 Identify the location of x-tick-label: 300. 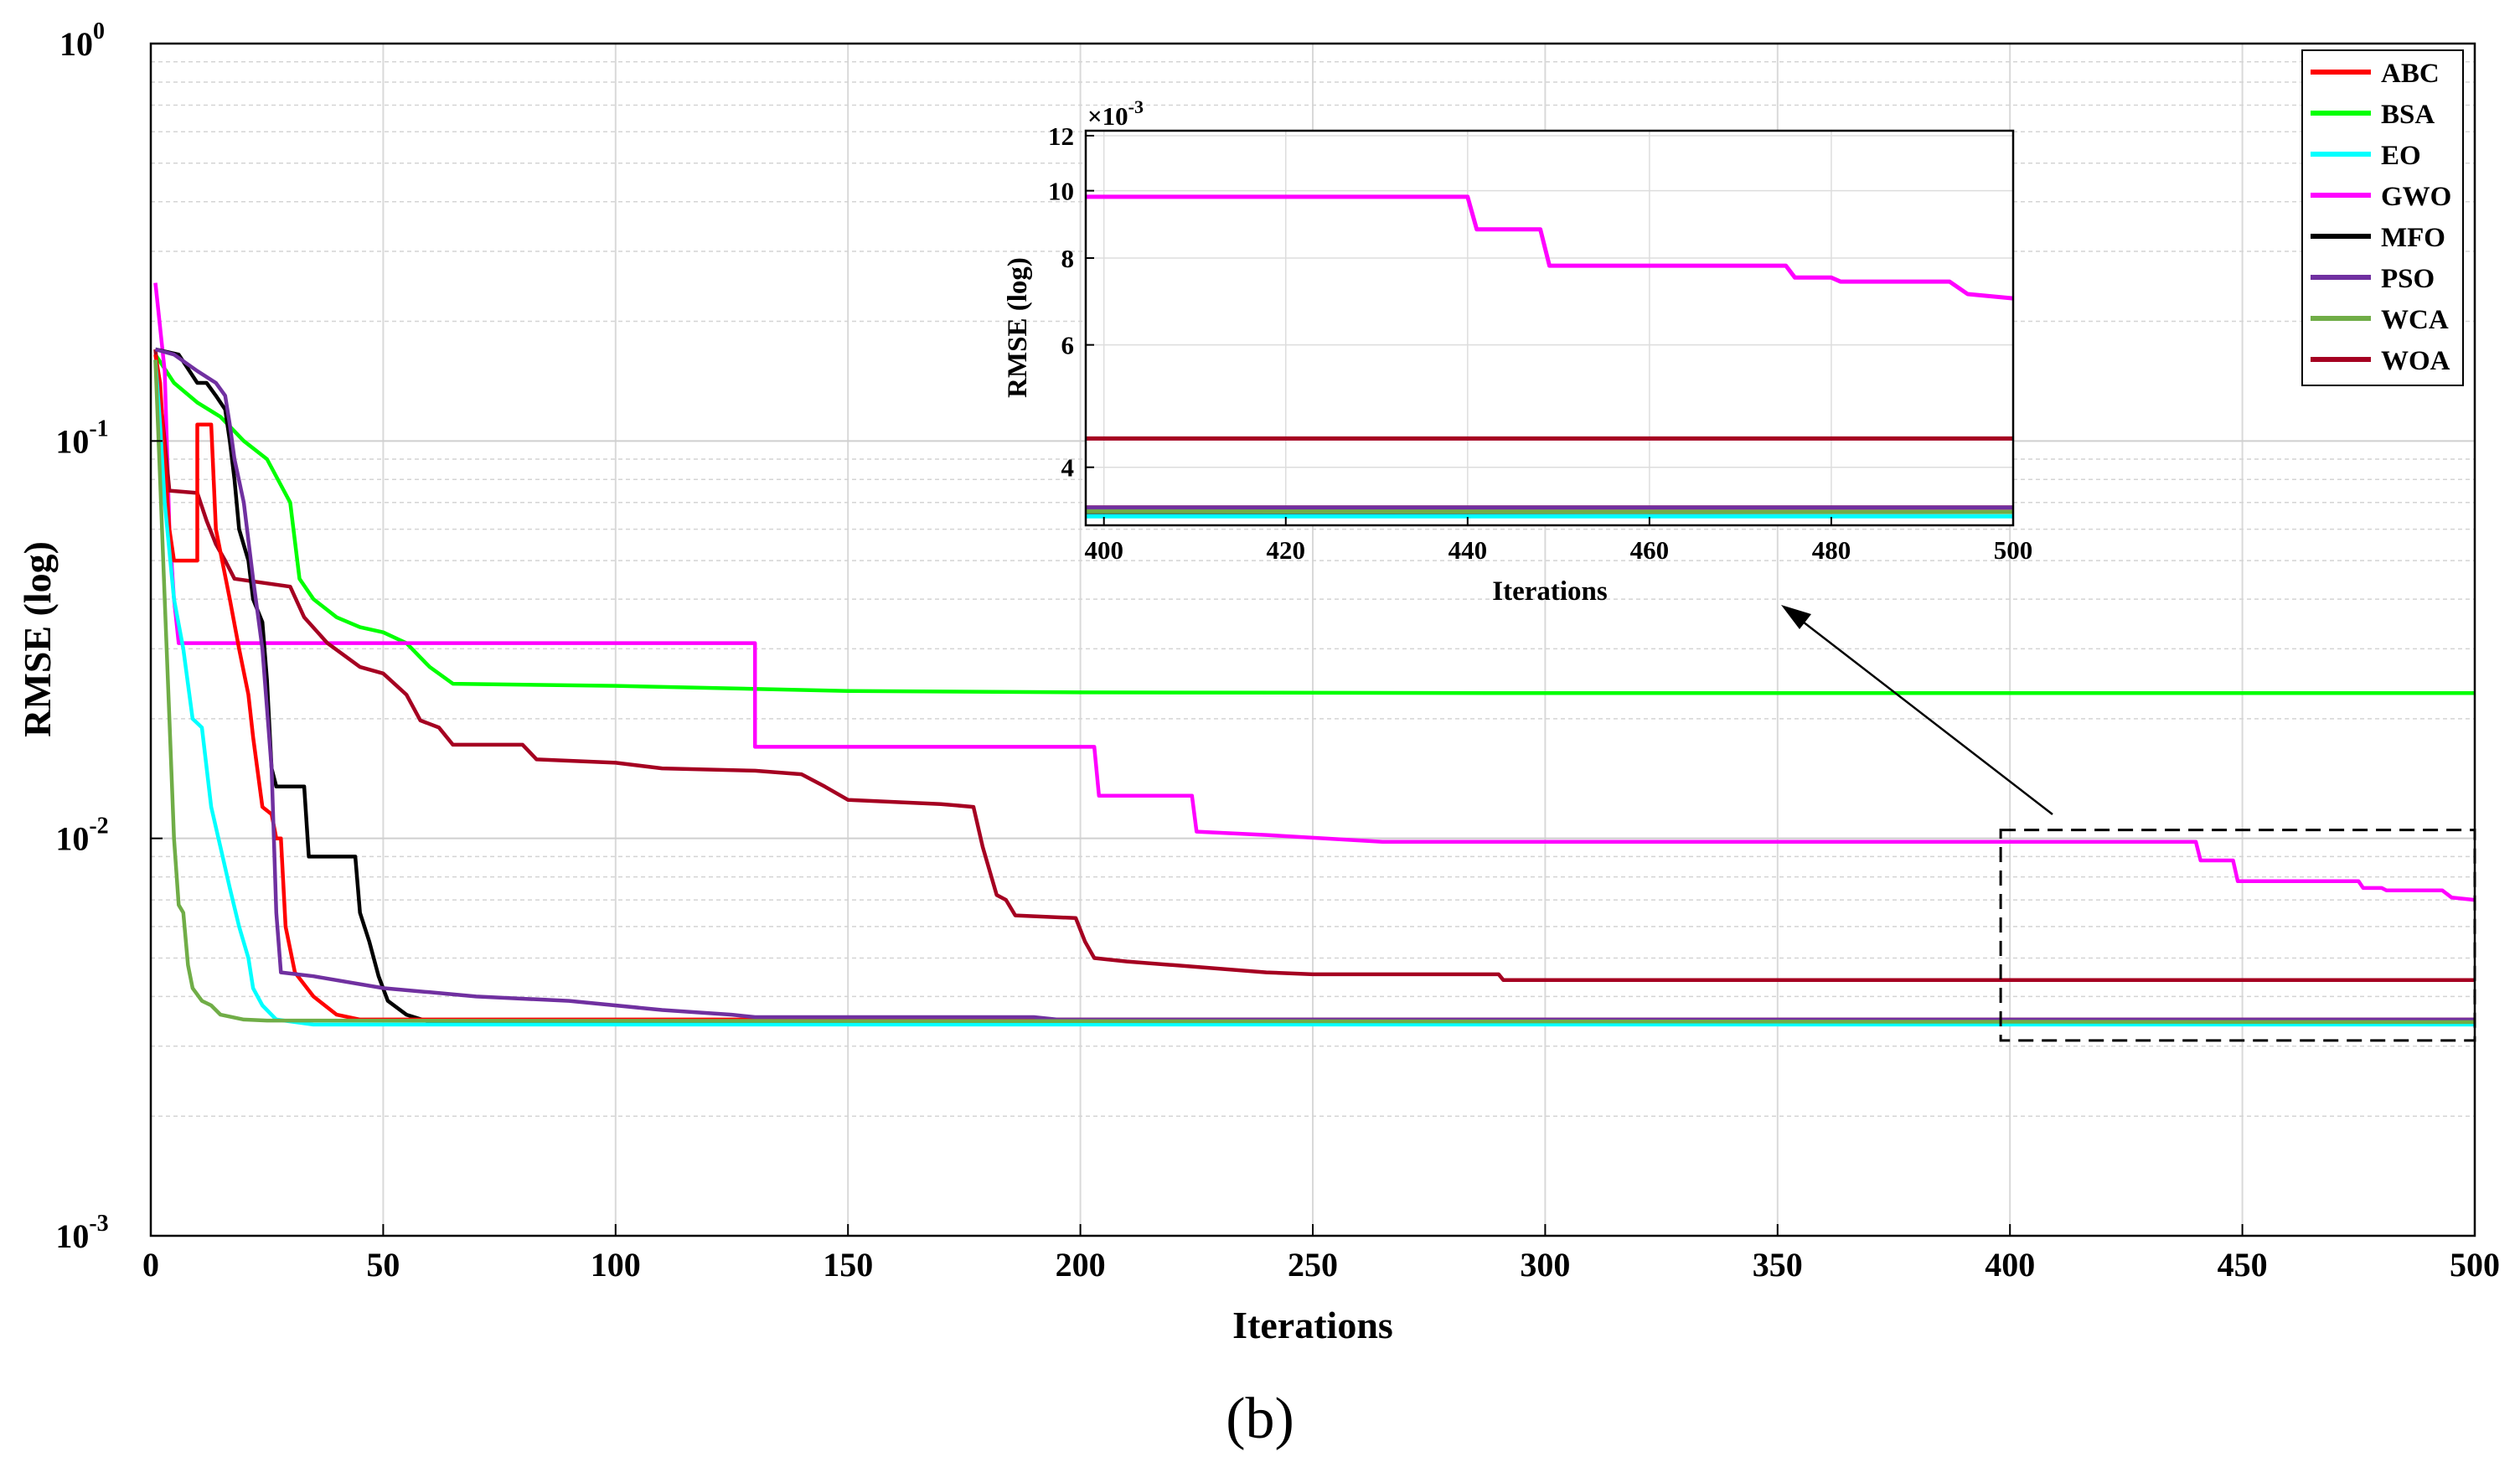
(1545, 1265).